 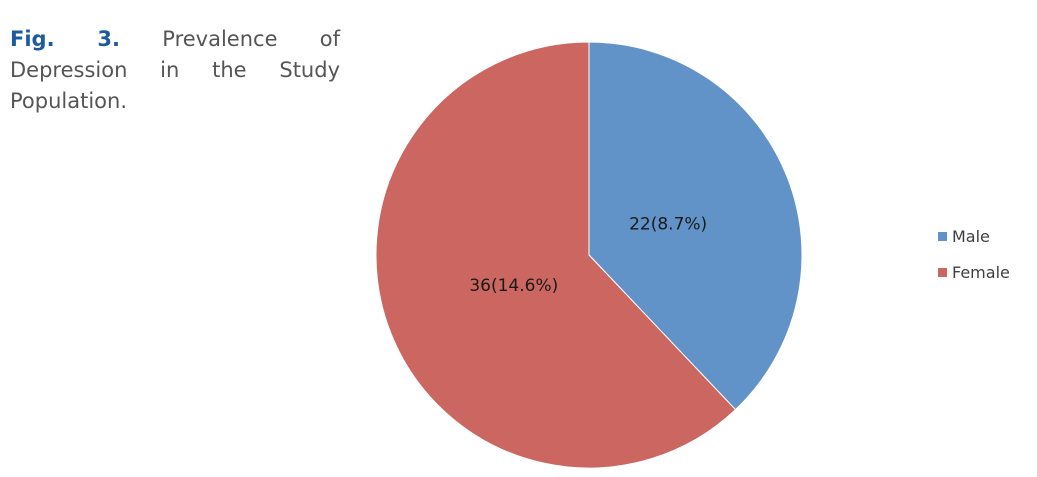 What do you see at coordinates (513, 286) in the screenshot?
I see `data-label-female: 36(14.6%)` at bounding box center [513, 286].